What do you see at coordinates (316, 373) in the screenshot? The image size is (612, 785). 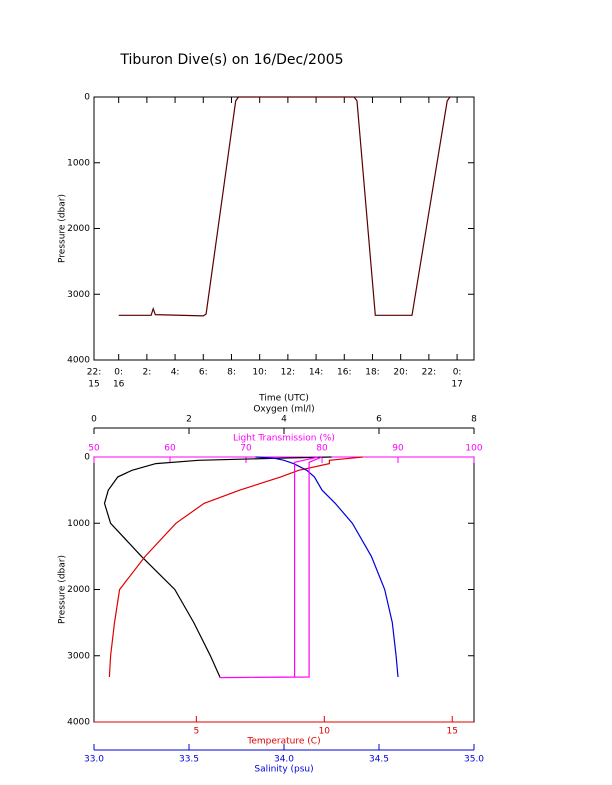 I see `x-tick-label: 14:` at bounding box center [316, 373].